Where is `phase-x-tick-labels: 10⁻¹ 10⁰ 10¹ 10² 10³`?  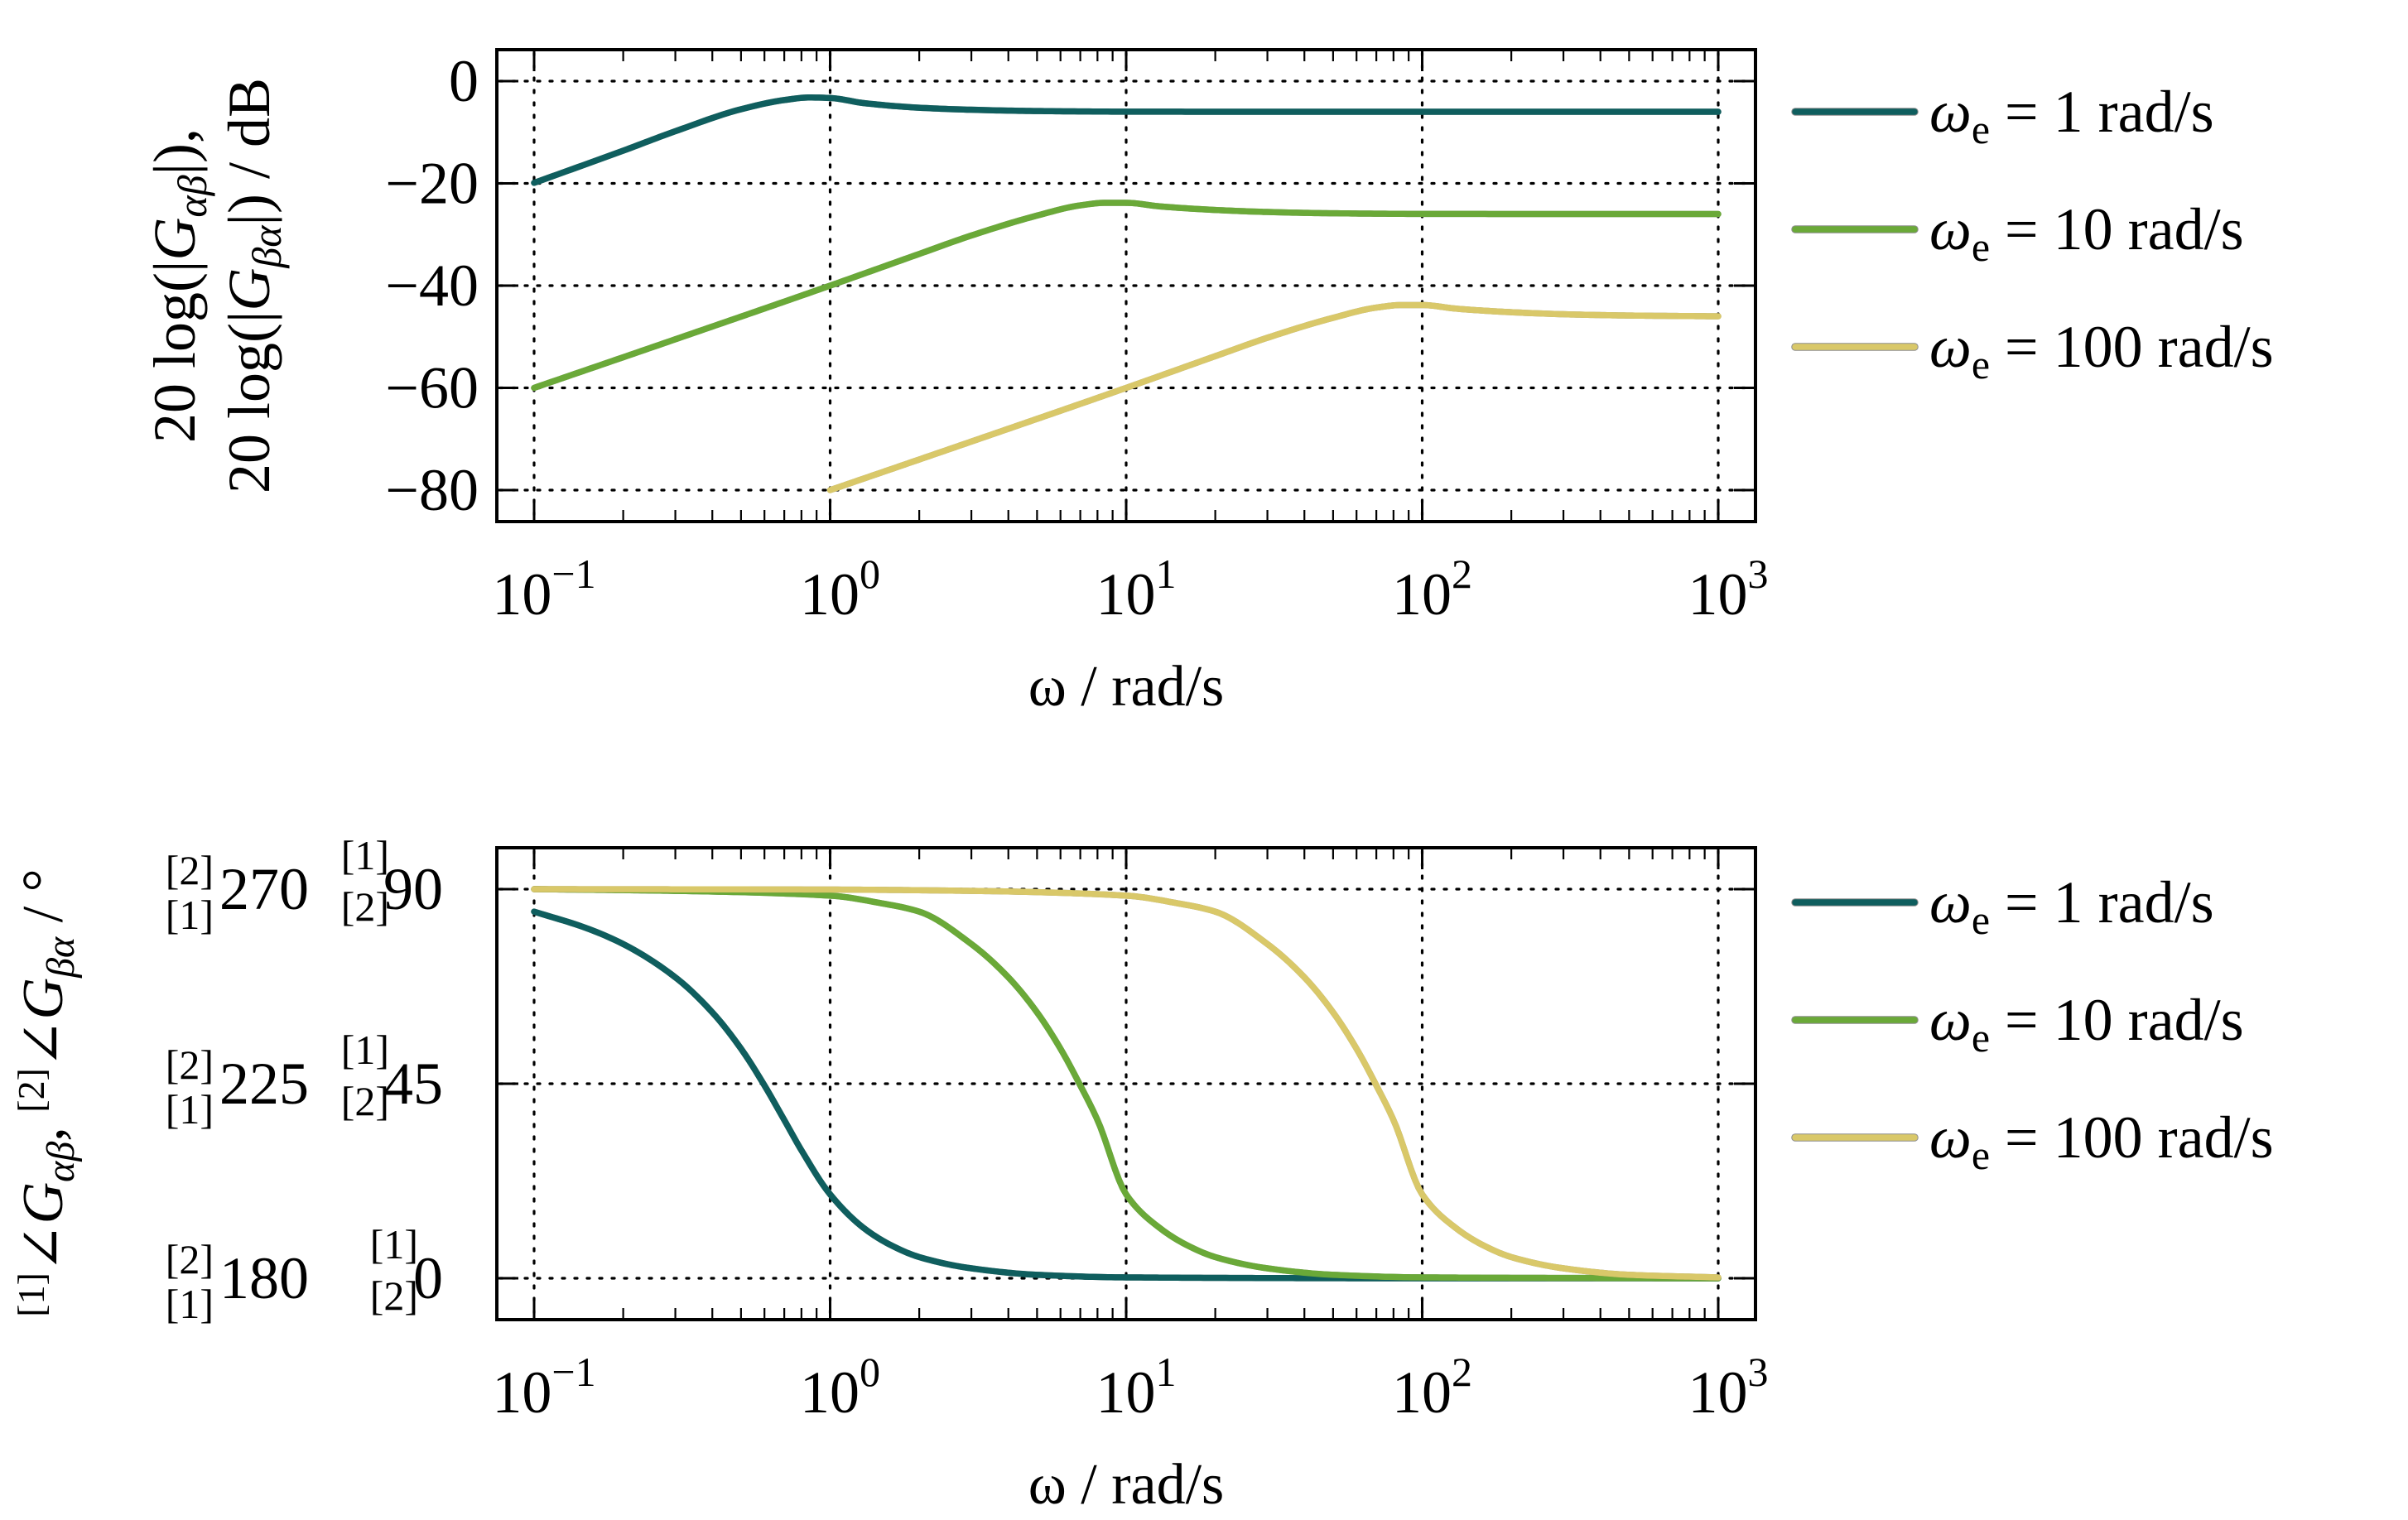
phase-x-tick-labels: 10⁻¹ 10⁰ 10¹ 10² 10³ is located at coordinates (1130, 1388).